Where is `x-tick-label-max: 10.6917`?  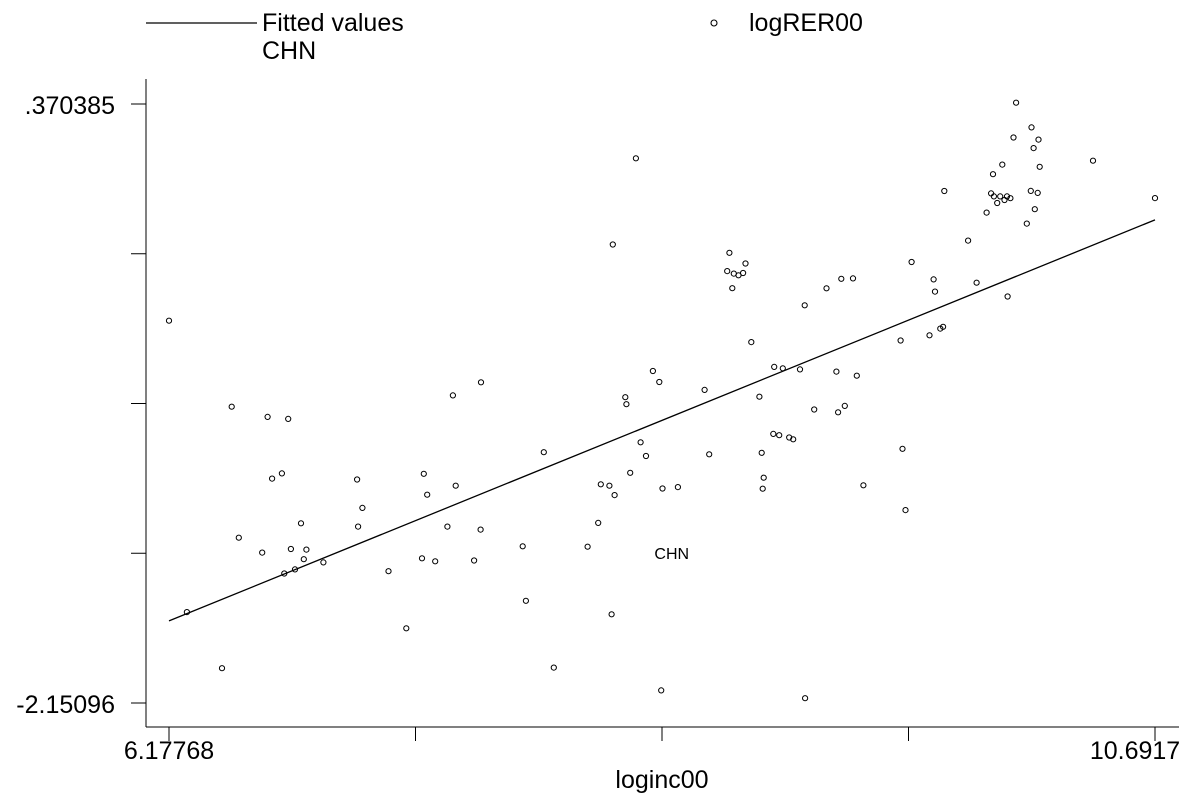
x-tick-label-max: 10.6917 is located at coordinates (1135, 751).